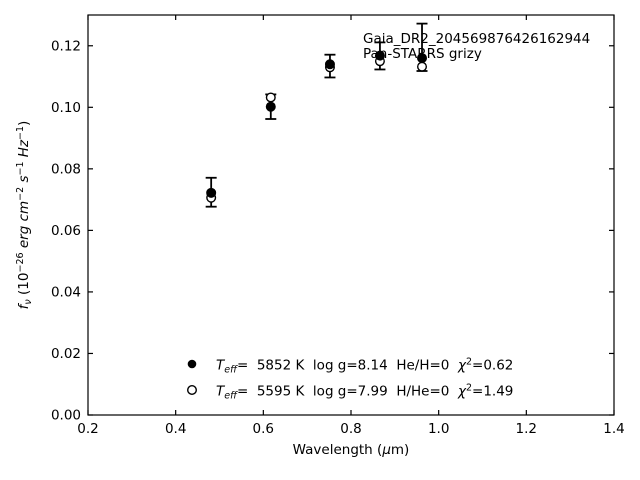 Image resolution: width=640 pixels, height=480 pixels. Describe the element at coordinates (364, 366) in the screenshot. I see `legend-entry-1: Teff= 5852 K log g=8.14 He/H=0 χ2=0.62` at that location.